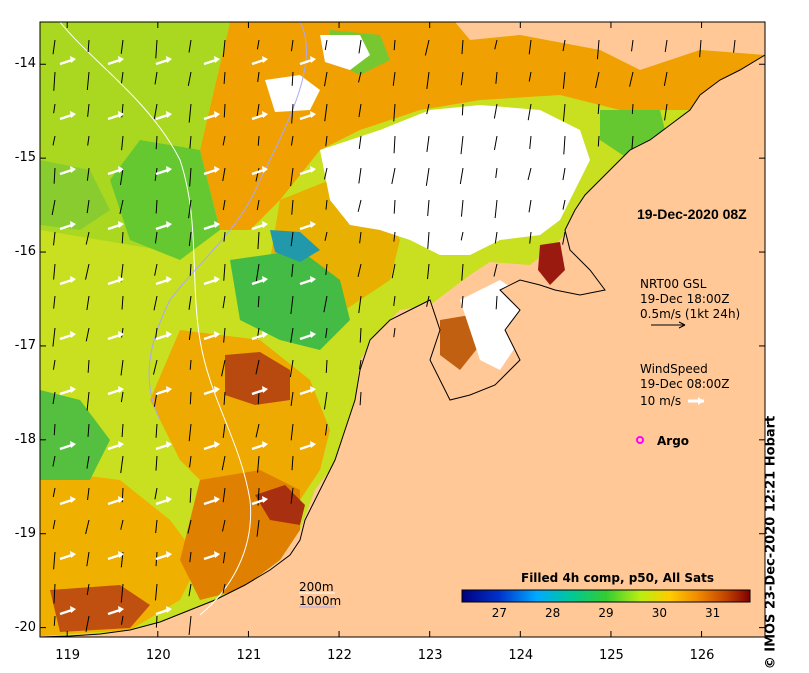 The width and height of the screenshot is (809, 673). I want to click on colorbar-tick-label: 27, so click(499, 613).